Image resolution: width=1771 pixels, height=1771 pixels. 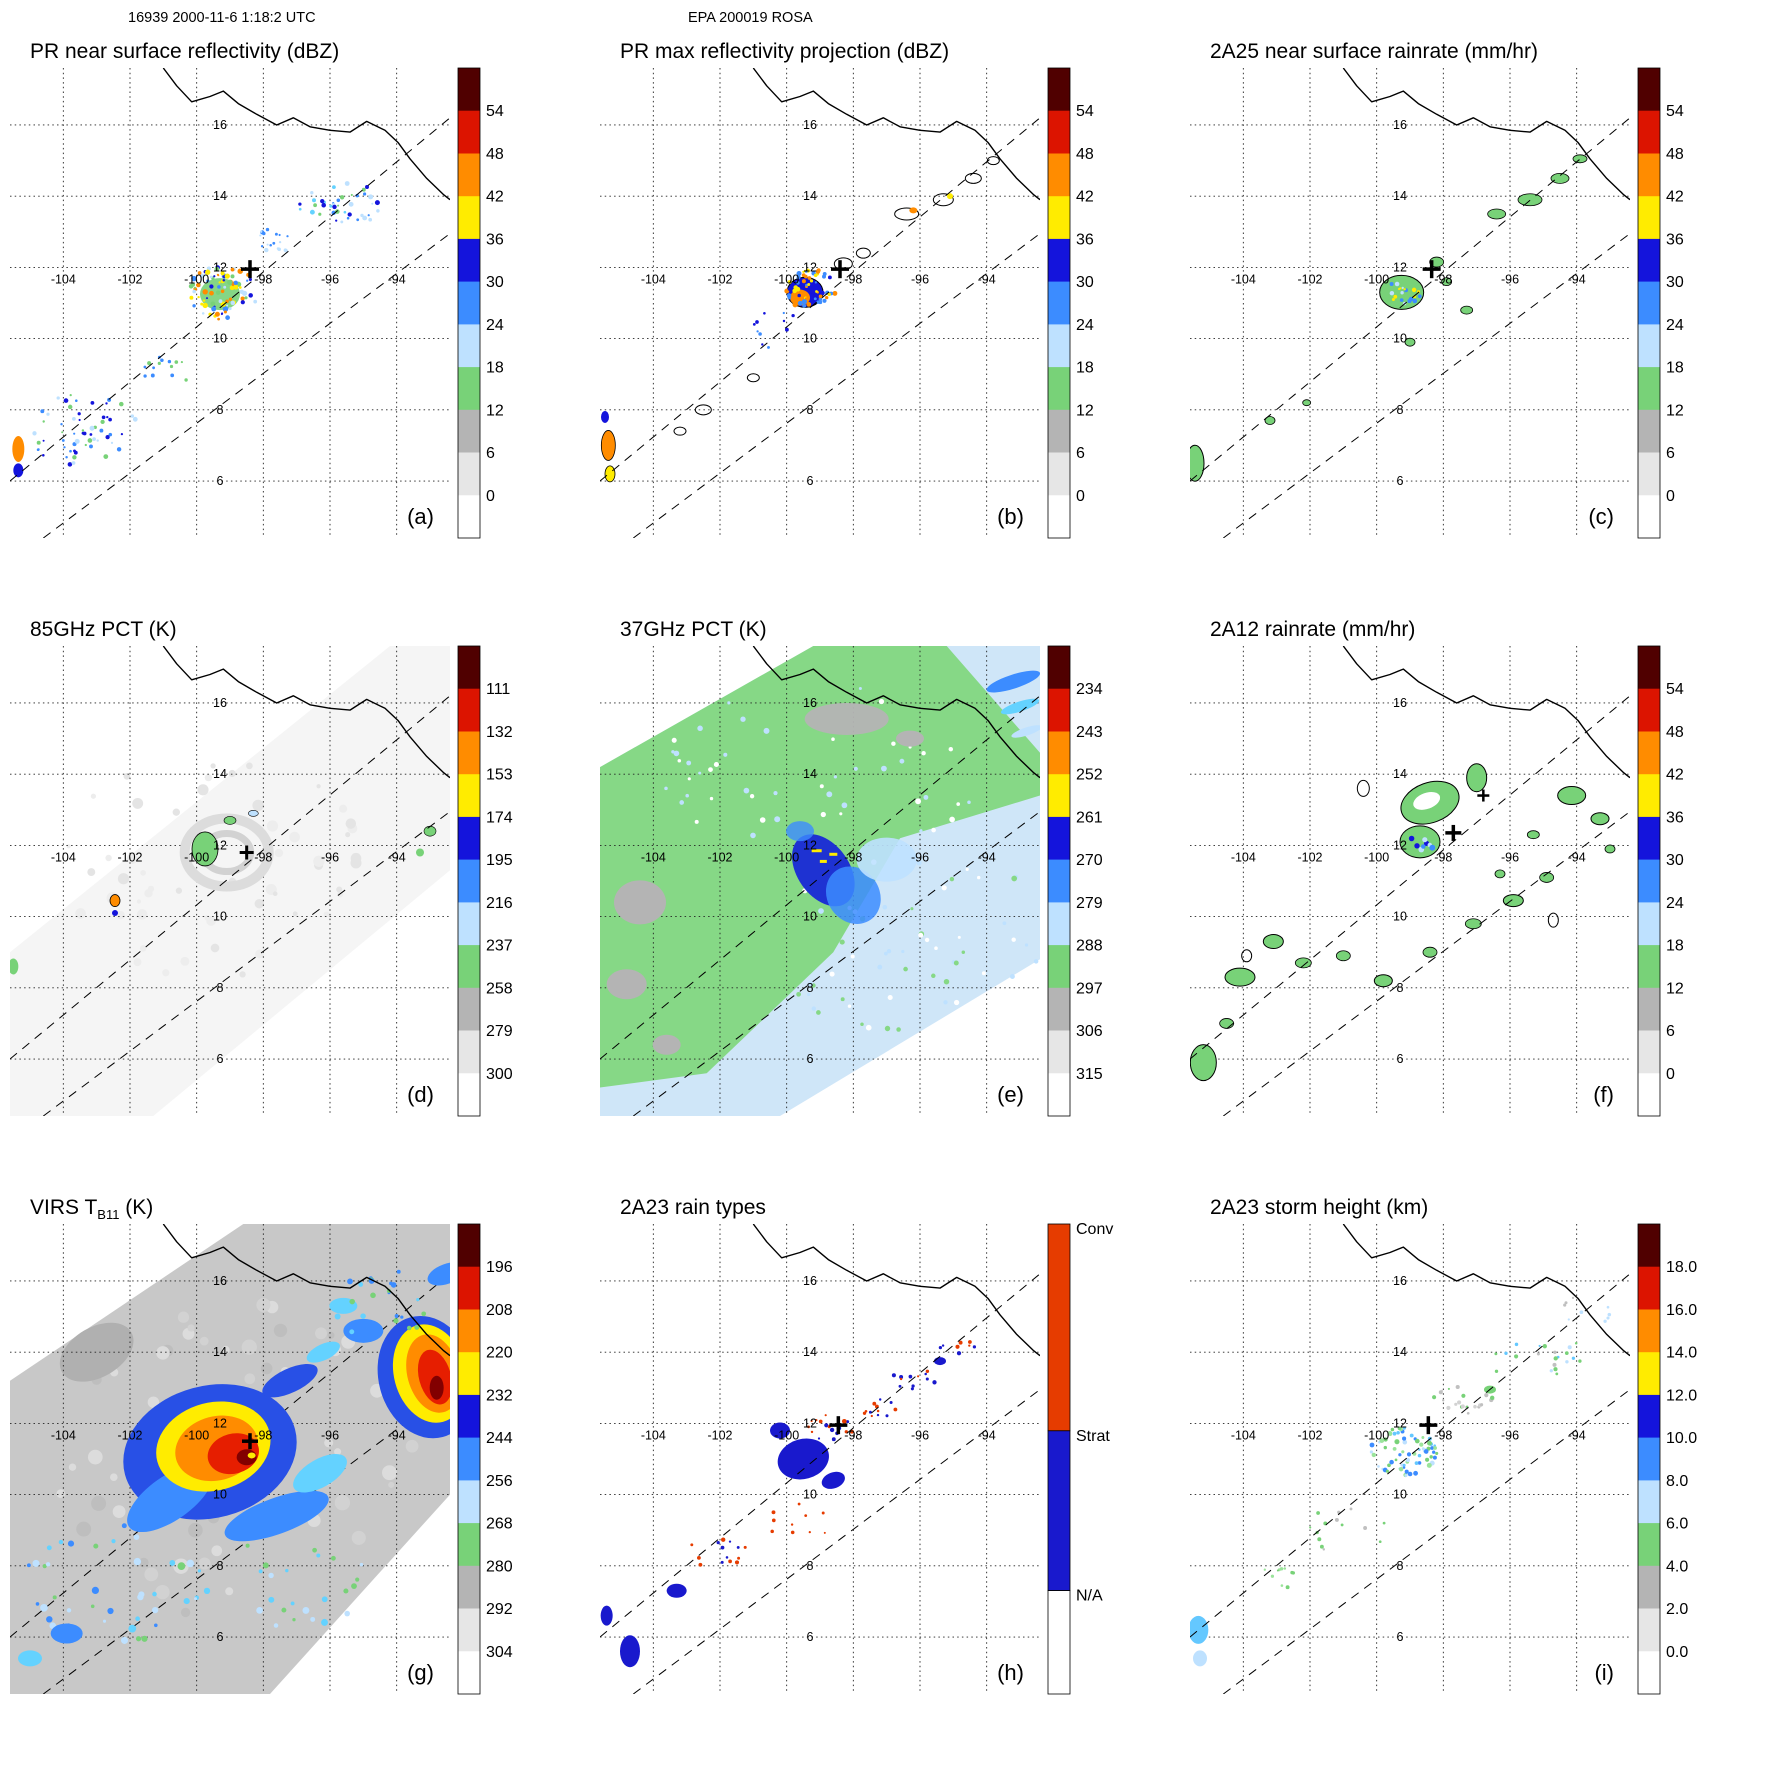 What do you see at coordinates (499, 1609) in the screenshot?
I see `svg-text: 292` at bounding box center [499, 1609].